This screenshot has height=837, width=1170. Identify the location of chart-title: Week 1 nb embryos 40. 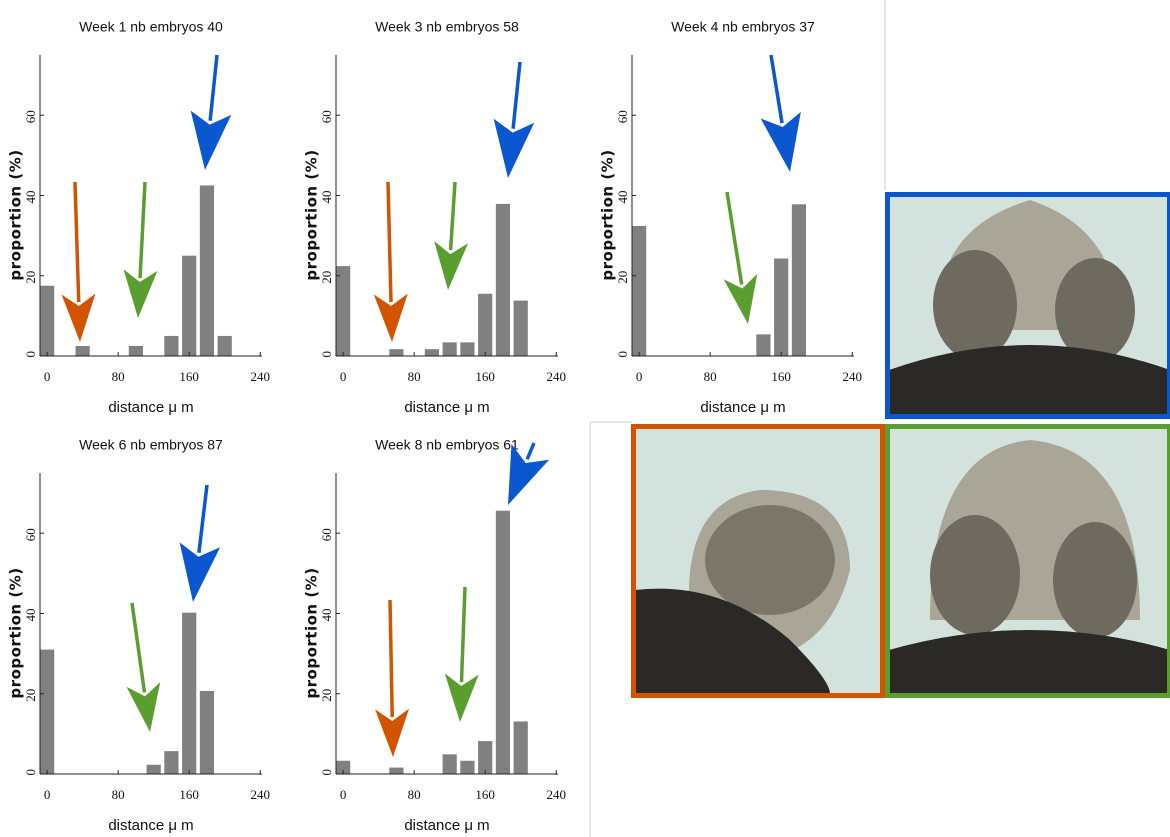
(151, 27).